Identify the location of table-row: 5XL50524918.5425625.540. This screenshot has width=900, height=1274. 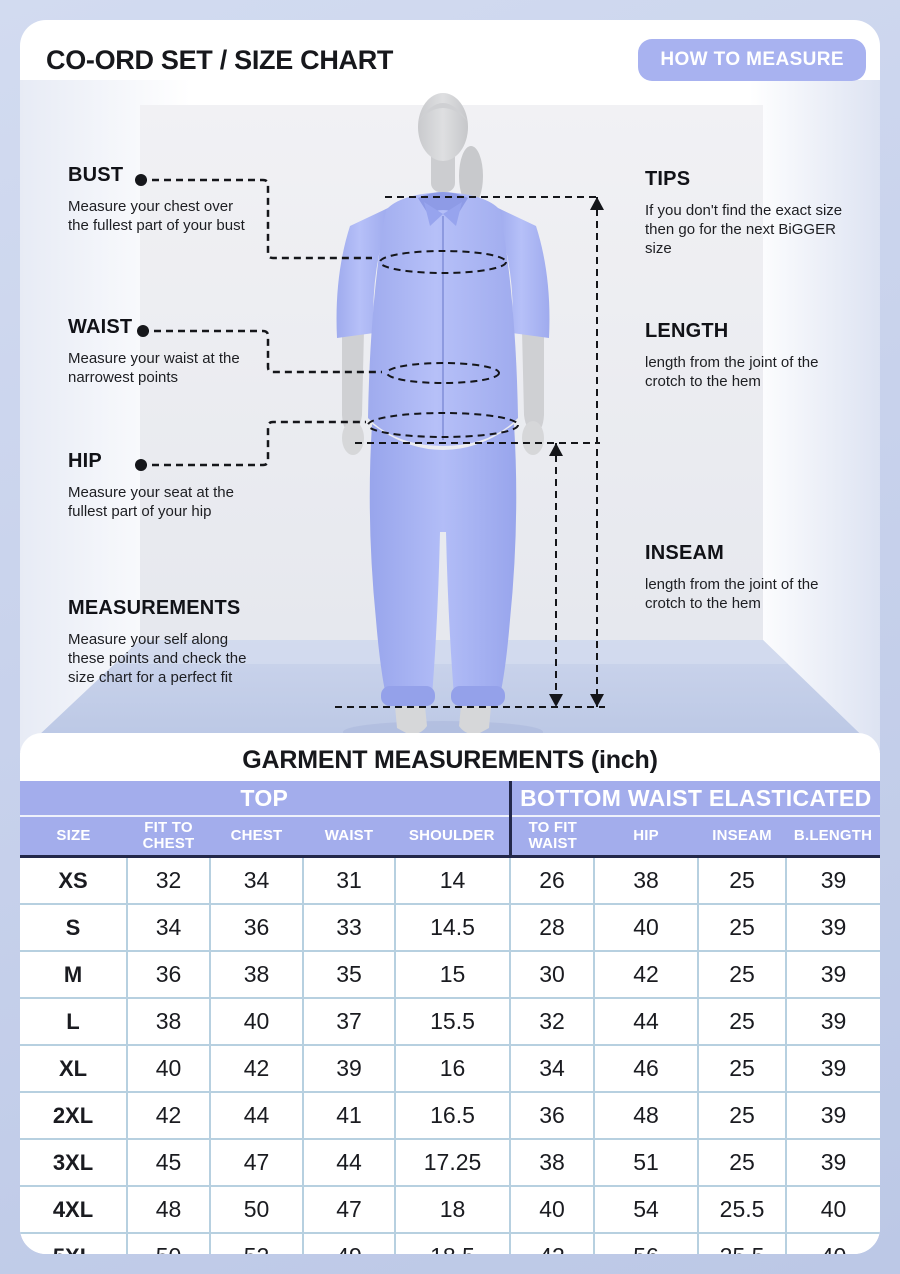
(450, 1243).